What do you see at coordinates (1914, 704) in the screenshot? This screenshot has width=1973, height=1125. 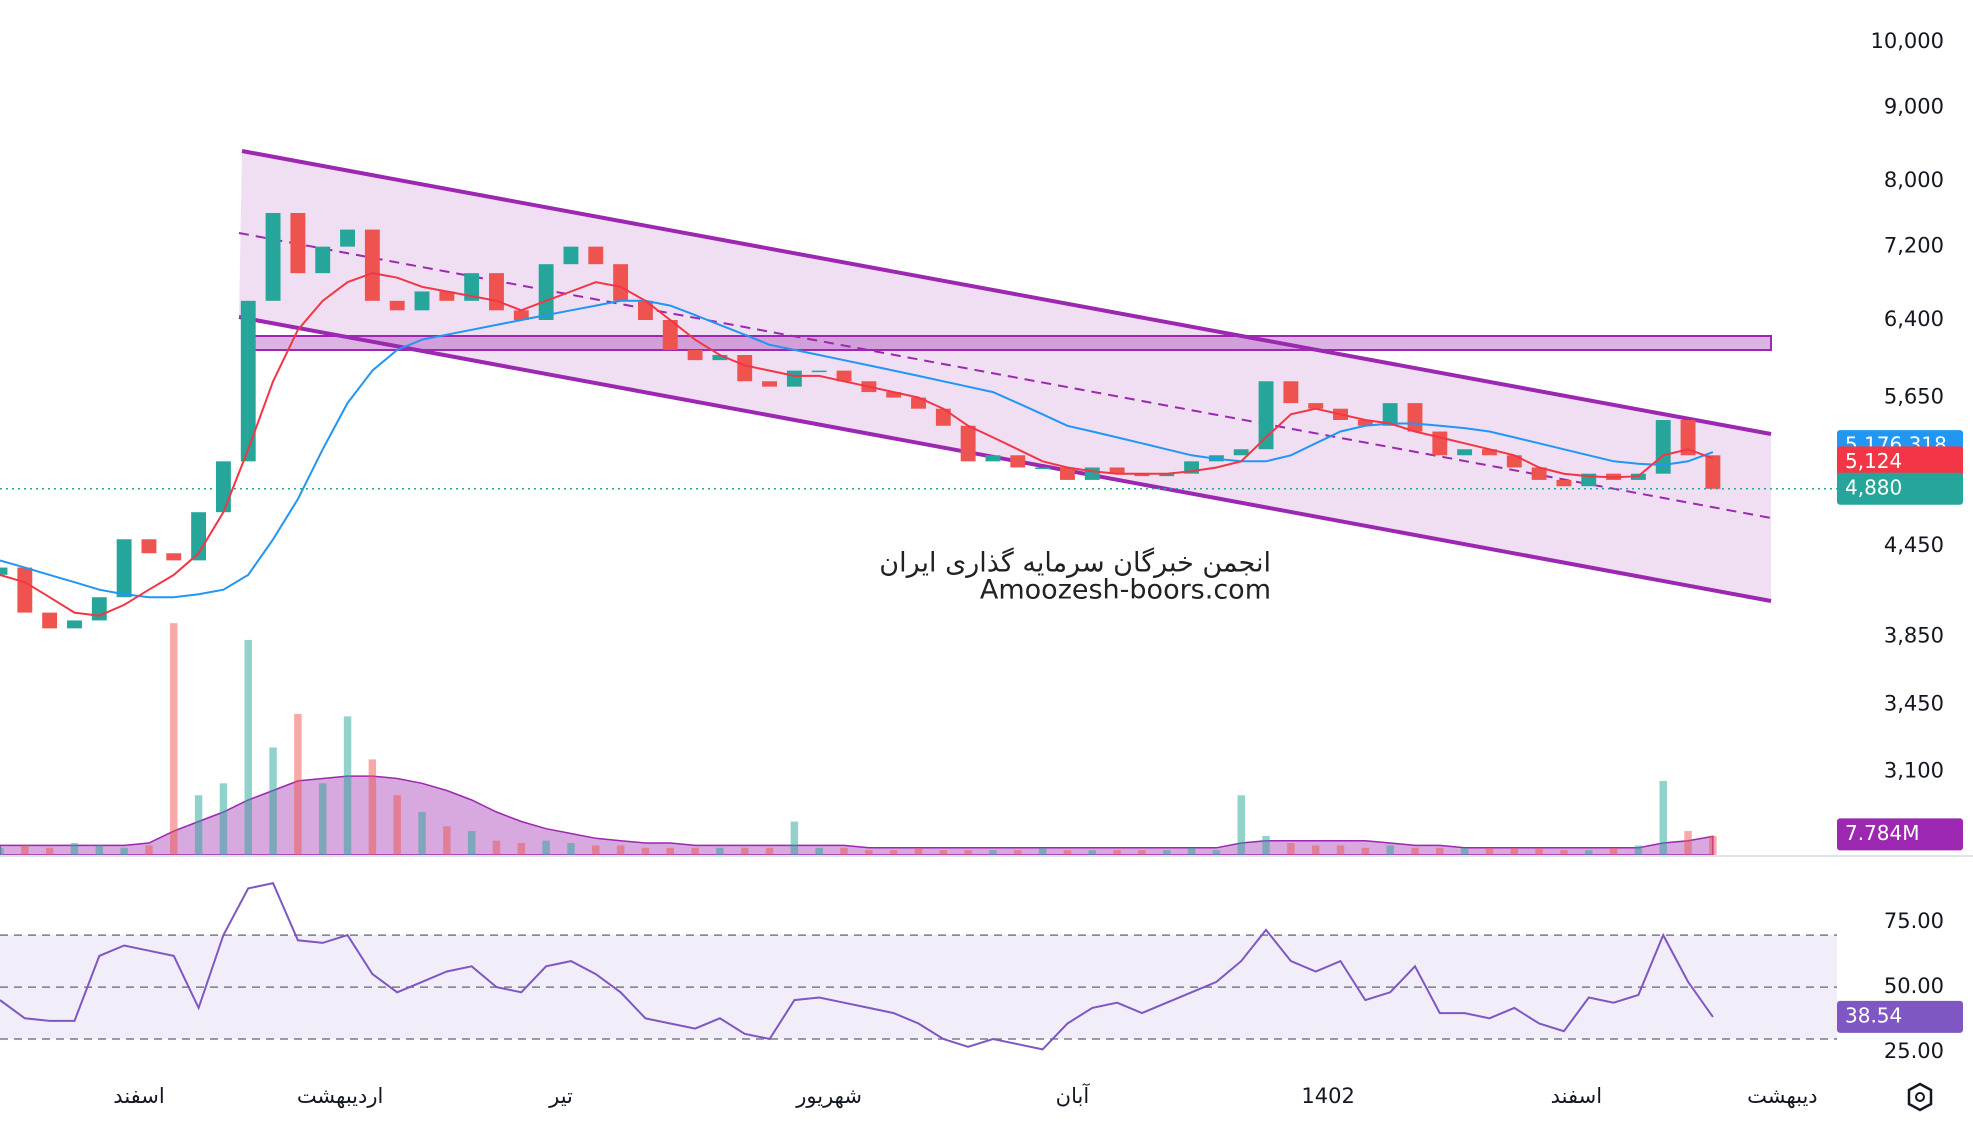 I see `y-tick-label: 3,450` at bounding box center [1914, 704].